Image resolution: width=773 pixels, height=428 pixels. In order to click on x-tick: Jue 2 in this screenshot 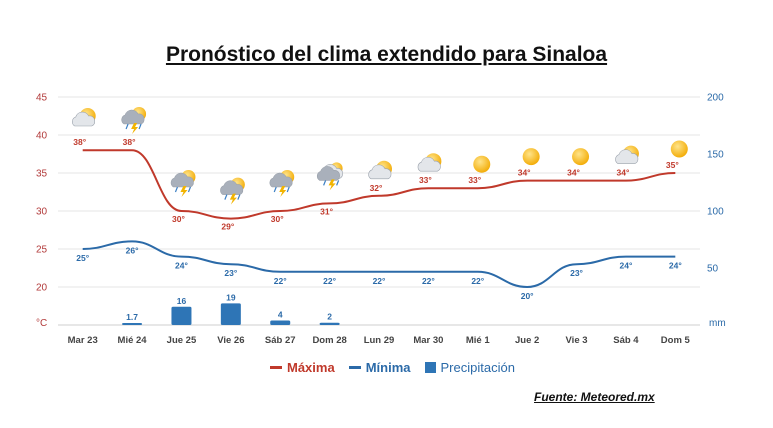, I will do `click(527, 340)`.